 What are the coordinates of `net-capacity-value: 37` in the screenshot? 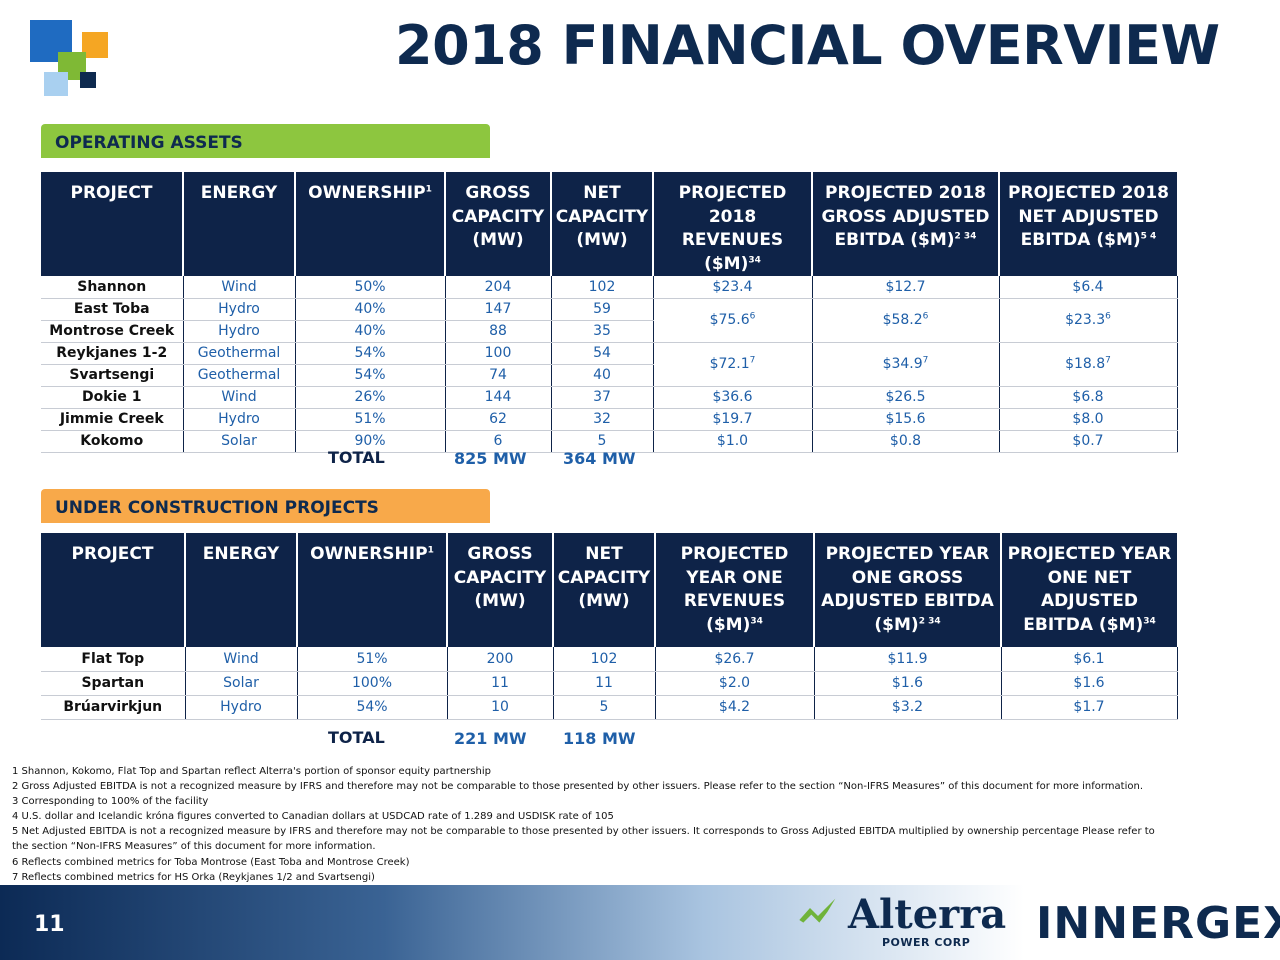 It's located at (601, 397).